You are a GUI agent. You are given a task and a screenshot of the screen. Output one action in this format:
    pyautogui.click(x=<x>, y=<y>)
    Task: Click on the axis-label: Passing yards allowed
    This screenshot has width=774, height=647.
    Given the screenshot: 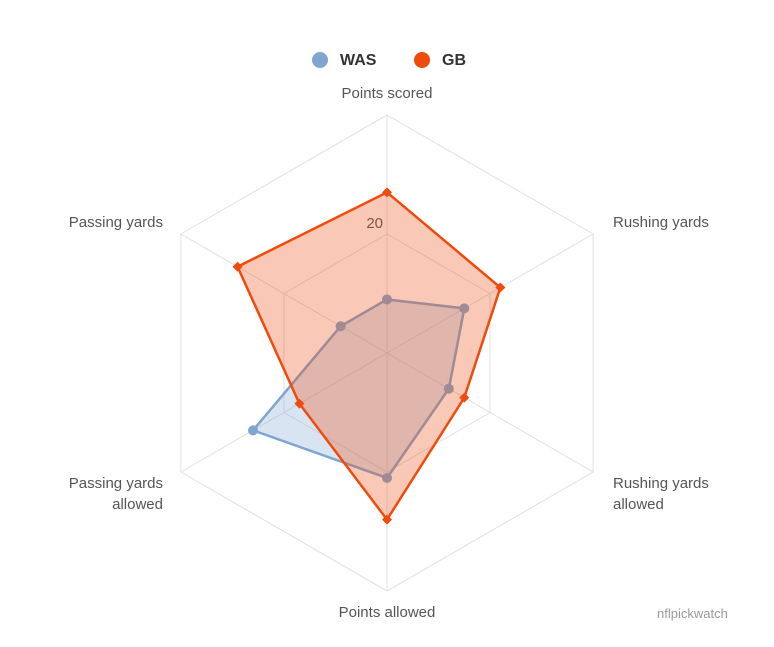 What is the action you would take?
    pyautogui.click(x=115, y=494)
    